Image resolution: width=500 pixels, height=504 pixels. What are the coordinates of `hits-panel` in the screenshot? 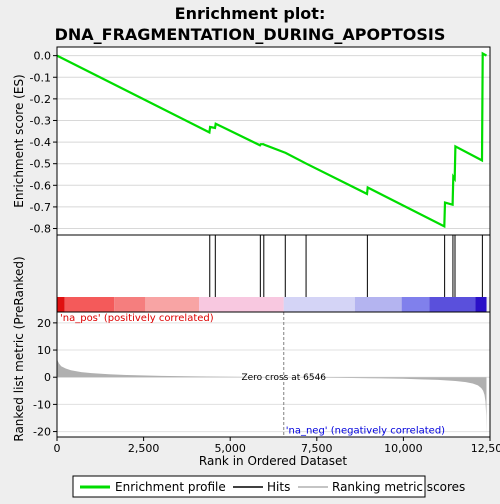 It's located at (273, 273).